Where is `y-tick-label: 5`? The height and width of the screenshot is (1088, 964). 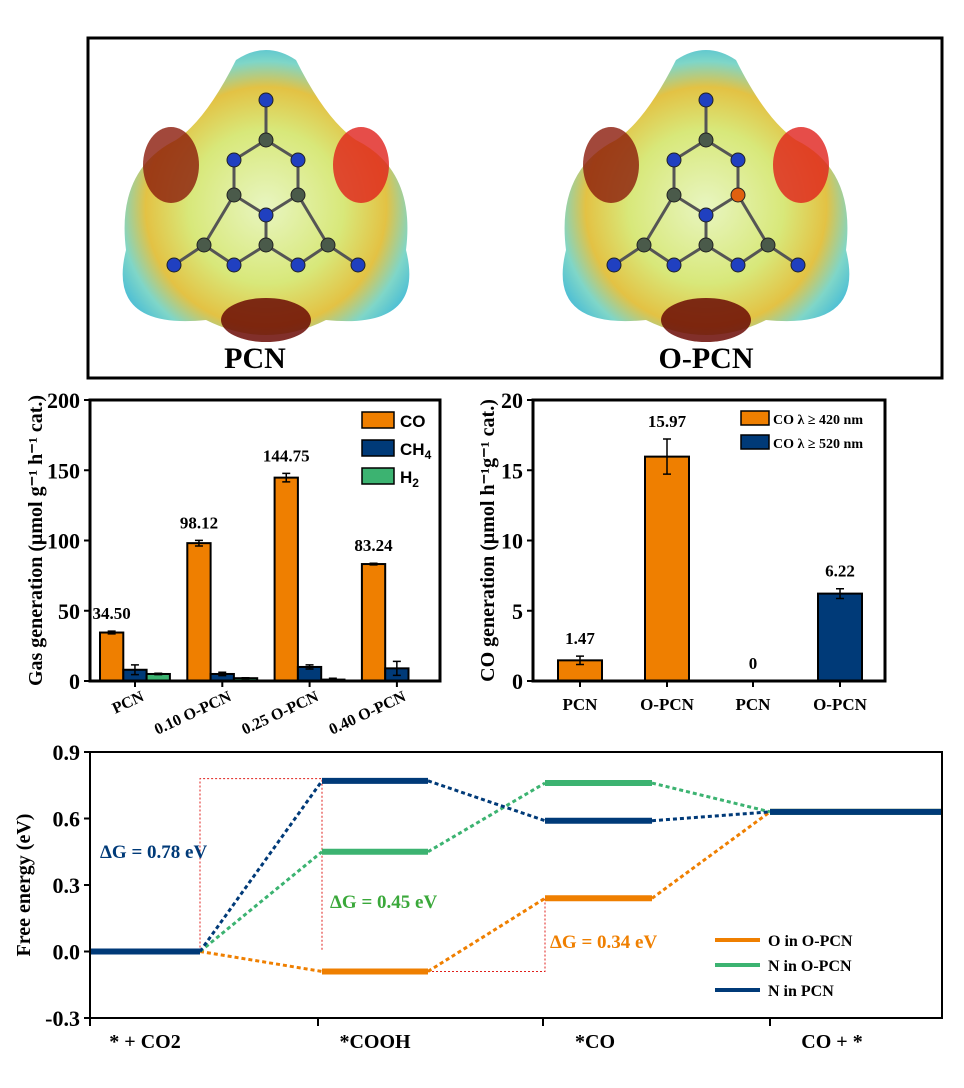 y-tick-label: 5 is located at coordinates (517, 611).